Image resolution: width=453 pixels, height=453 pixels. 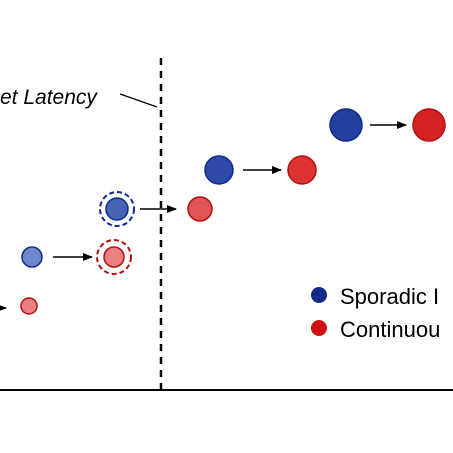 What do you see at coordinates (319, 295) in the screenshot?
I see `legend-marker-sporadic` at bounding box center [319, 295].